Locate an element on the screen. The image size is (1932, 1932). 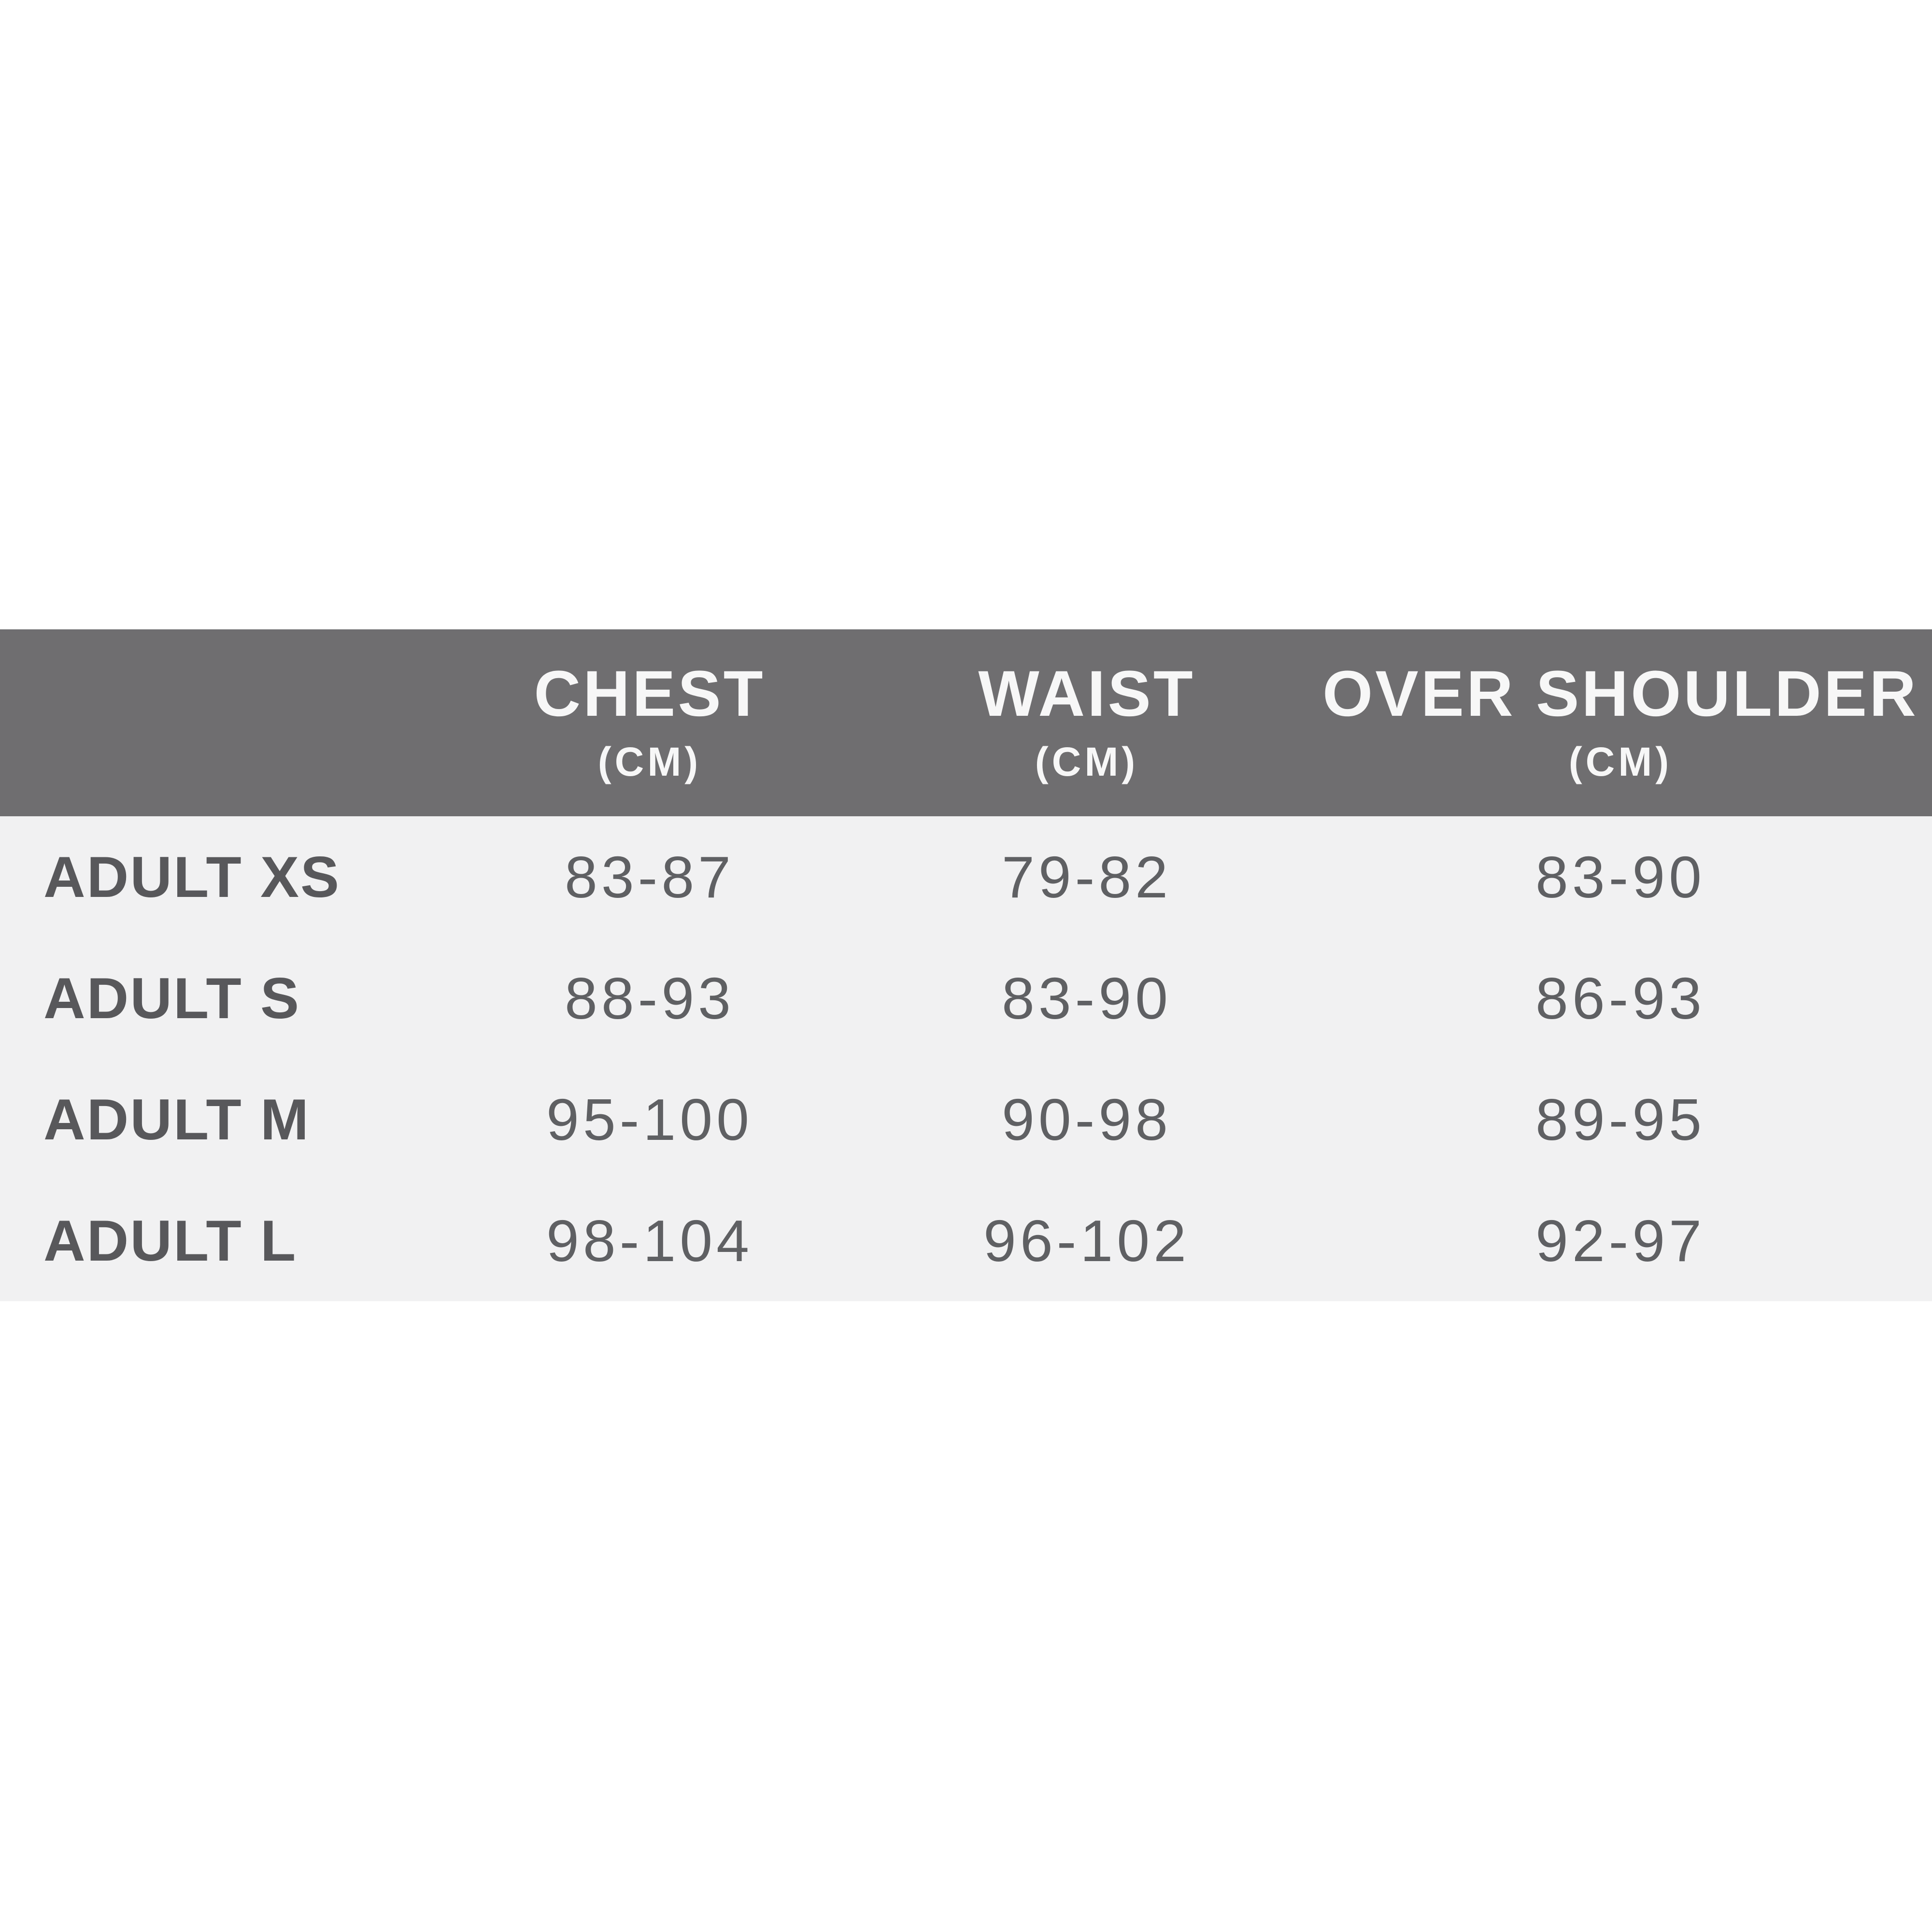
column-header-over-shoulder: OVER SHOULDER (CM) is located at coordinates (1620, 722).